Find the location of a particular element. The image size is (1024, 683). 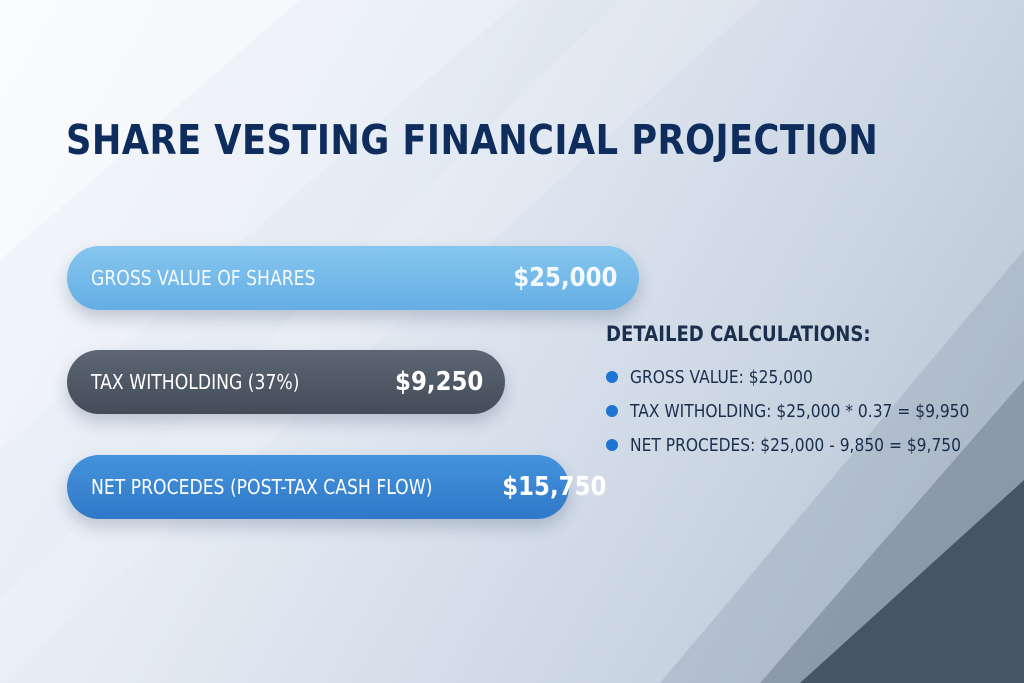

list-item: NET PROCEDES: $25,000 - 9,850 = $9,750 is located at coordinates (815, 445).